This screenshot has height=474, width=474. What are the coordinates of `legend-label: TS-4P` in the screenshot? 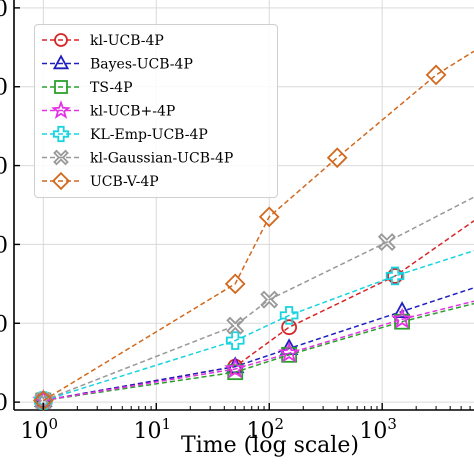 It's located at (111, 88).